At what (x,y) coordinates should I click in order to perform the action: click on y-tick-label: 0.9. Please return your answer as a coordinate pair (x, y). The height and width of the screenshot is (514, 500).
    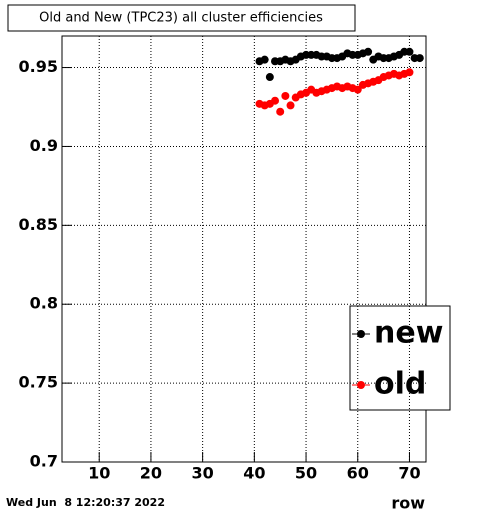
    Looking at the image, I should click on (44, 145).